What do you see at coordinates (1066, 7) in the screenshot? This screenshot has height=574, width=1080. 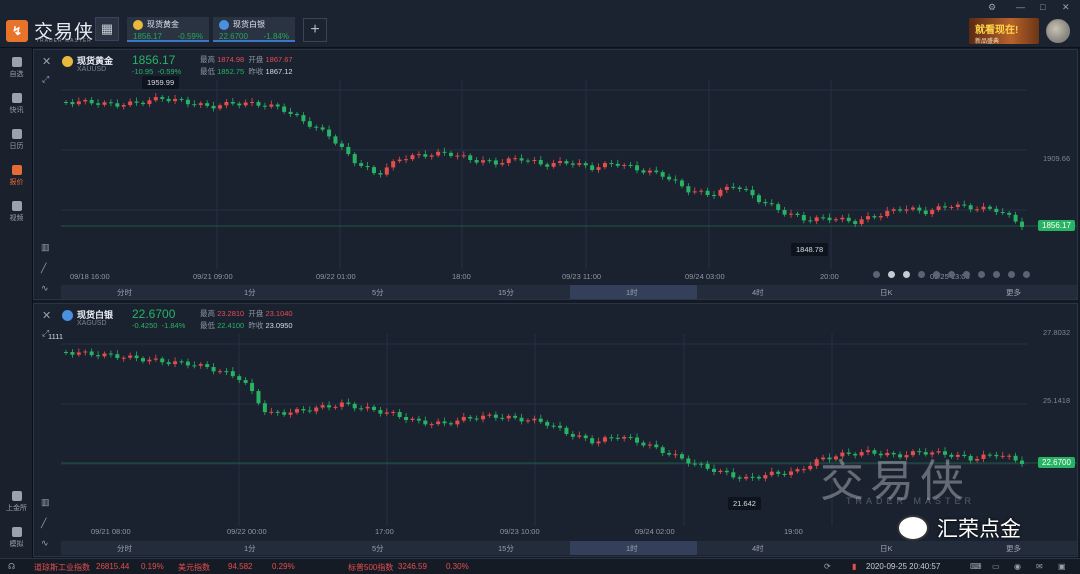 I see `close-window-button: ✕` at bounding box center [1066, 7].